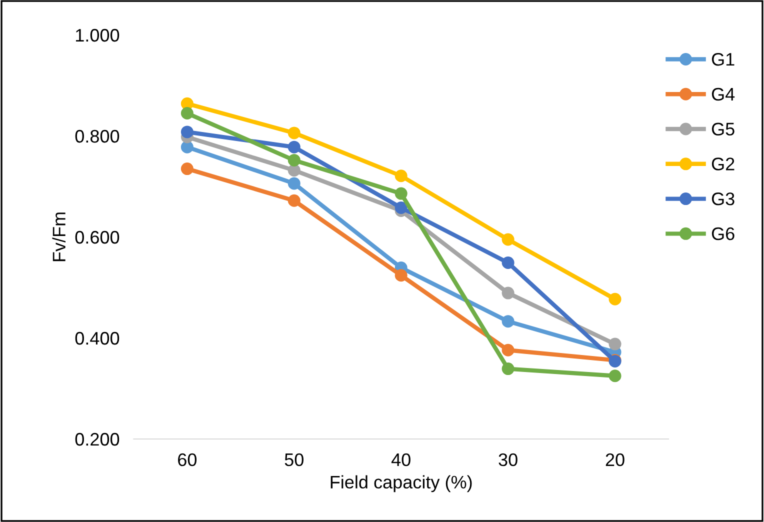 The height and width of the screenshot is (522, 764). I want to click on x-tick-label: 50, so click(294, 459).